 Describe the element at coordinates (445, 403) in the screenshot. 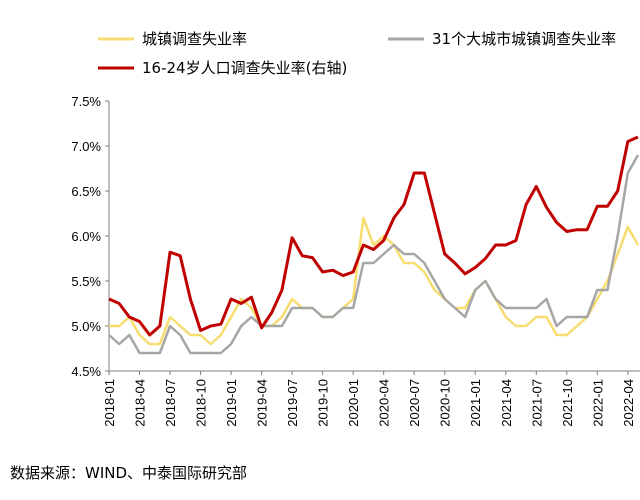

I see `x-tick-label: 2020-10` at that location.